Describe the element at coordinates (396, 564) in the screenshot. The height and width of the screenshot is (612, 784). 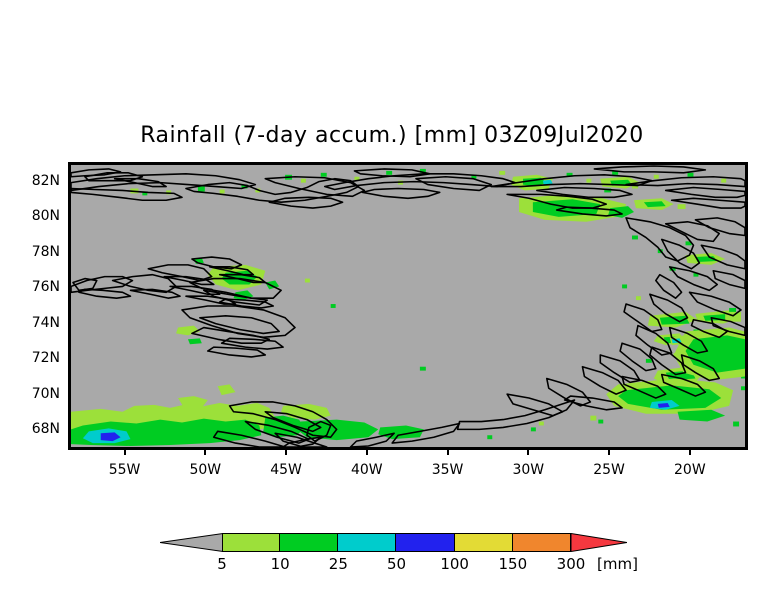
I see `colorbar-tick-50: 50` at that location.